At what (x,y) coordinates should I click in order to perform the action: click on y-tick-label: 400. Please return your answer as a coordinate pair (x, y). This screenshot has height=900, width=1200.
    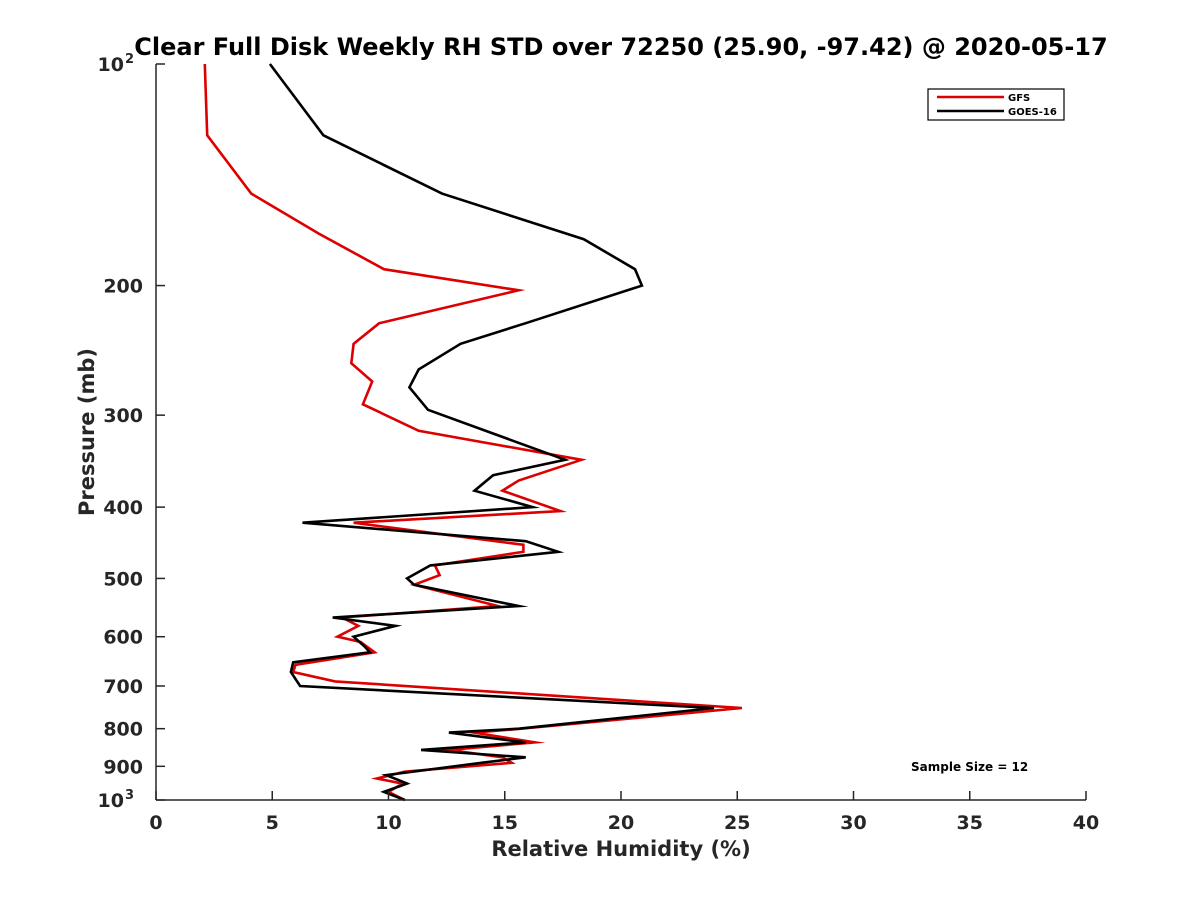
    Looking at the image, I should click on (123, 508).